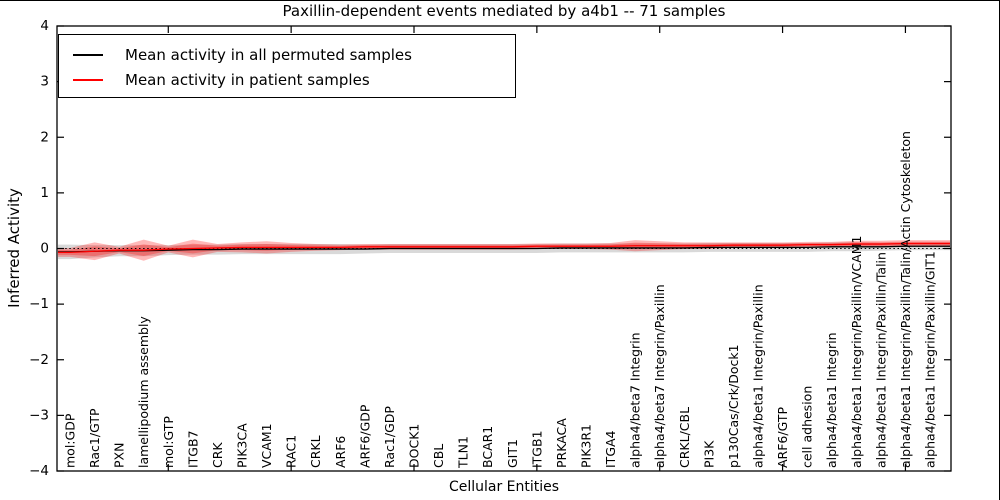 The width and height of the screenshot is (1000, 500). I want to click on x-category-label: PRKACA, so click(561, 443).